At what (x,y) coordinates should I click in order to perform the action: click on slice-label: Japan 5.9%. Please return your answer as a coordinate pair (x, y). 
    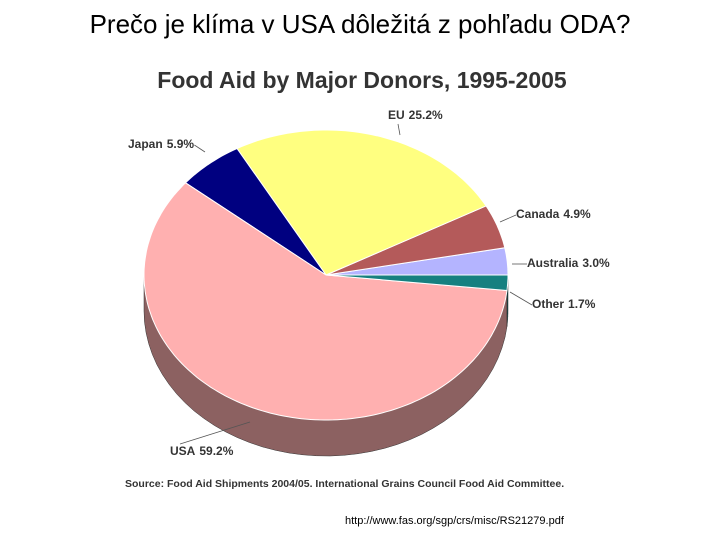
    Looking at the image, I should click on (161, 144).